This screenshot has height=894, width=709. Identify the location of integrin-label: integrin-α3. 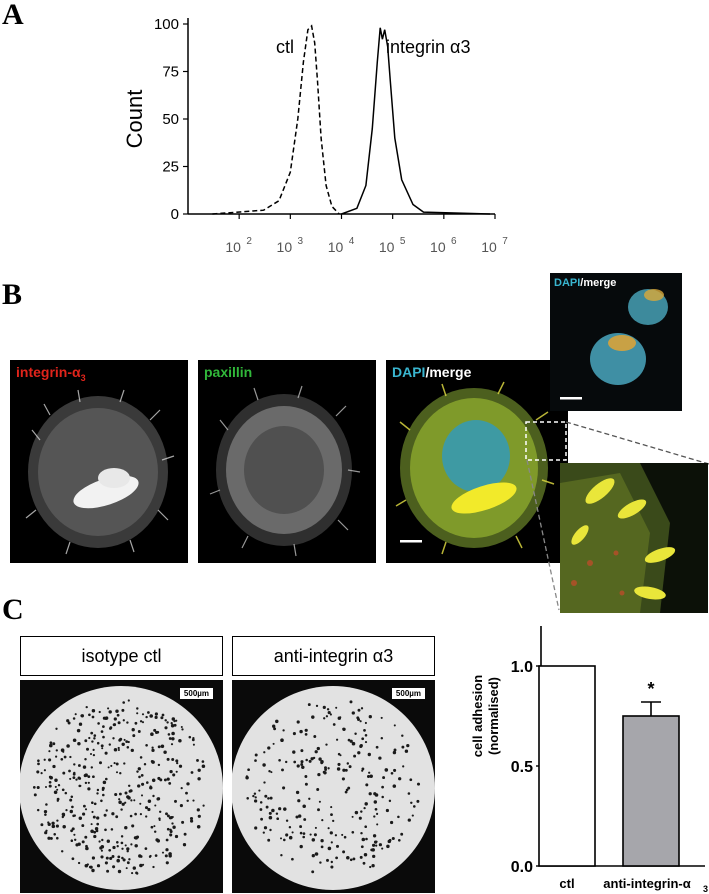
(51, 373).